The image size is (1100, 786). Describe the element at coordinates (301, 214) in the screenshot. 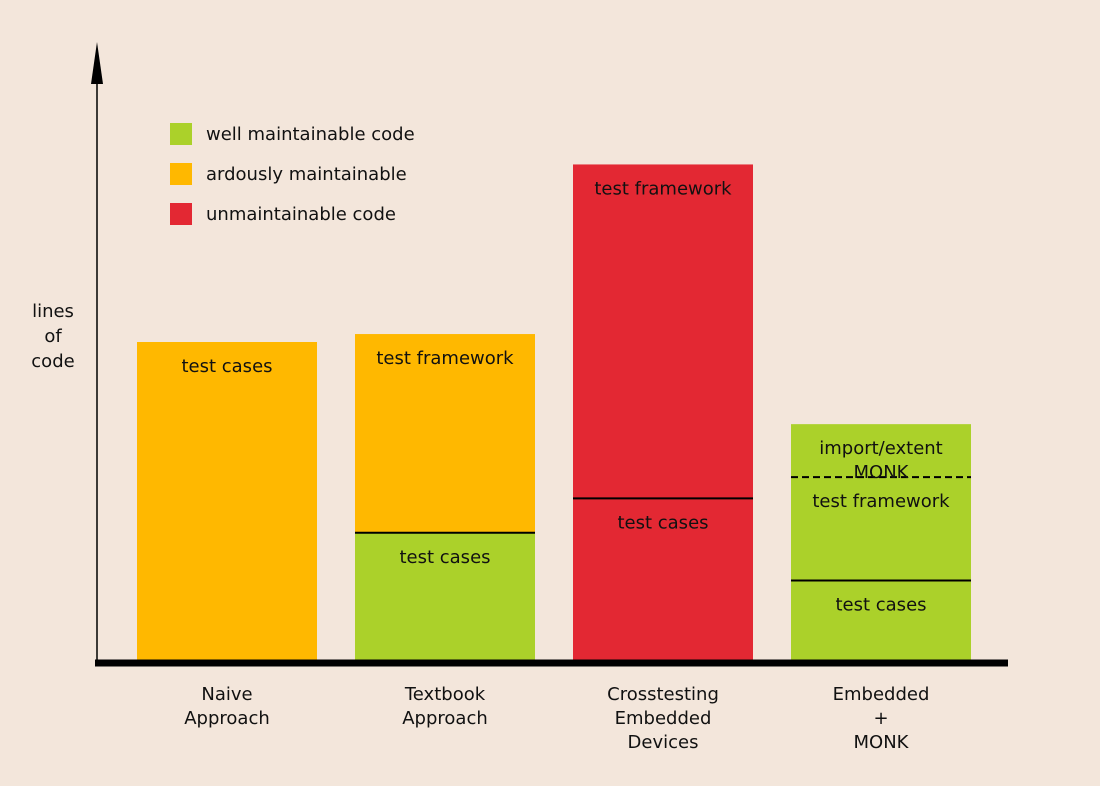

I see `legend-label: unmaintainable code` at that location.